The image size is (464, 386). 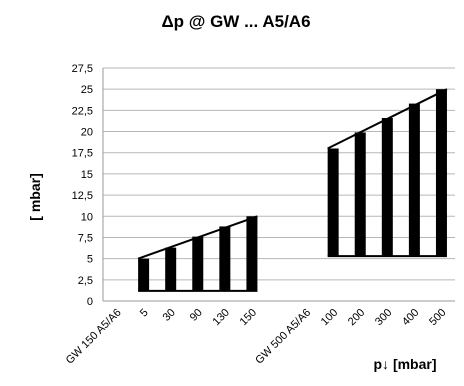 What do you see at coordinates (90, 260) in the screenshot?
I see `y-tick-label: 5` at bounding box center [90, 260].